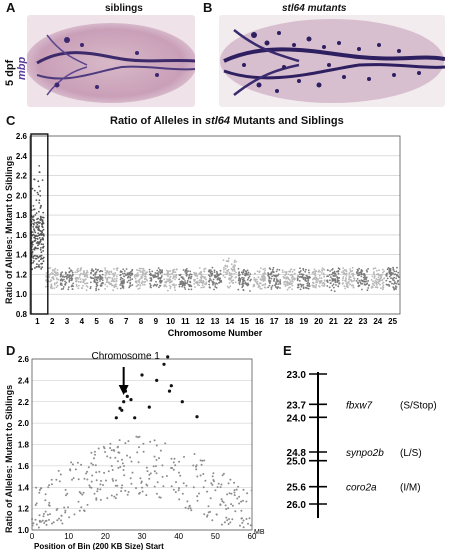 The width and height of the screenshot is (449, 550). What do you see at coordinates (332, 61) in the screenshot?
I see `mutant-brain-image` at bounding box center [332, 61].